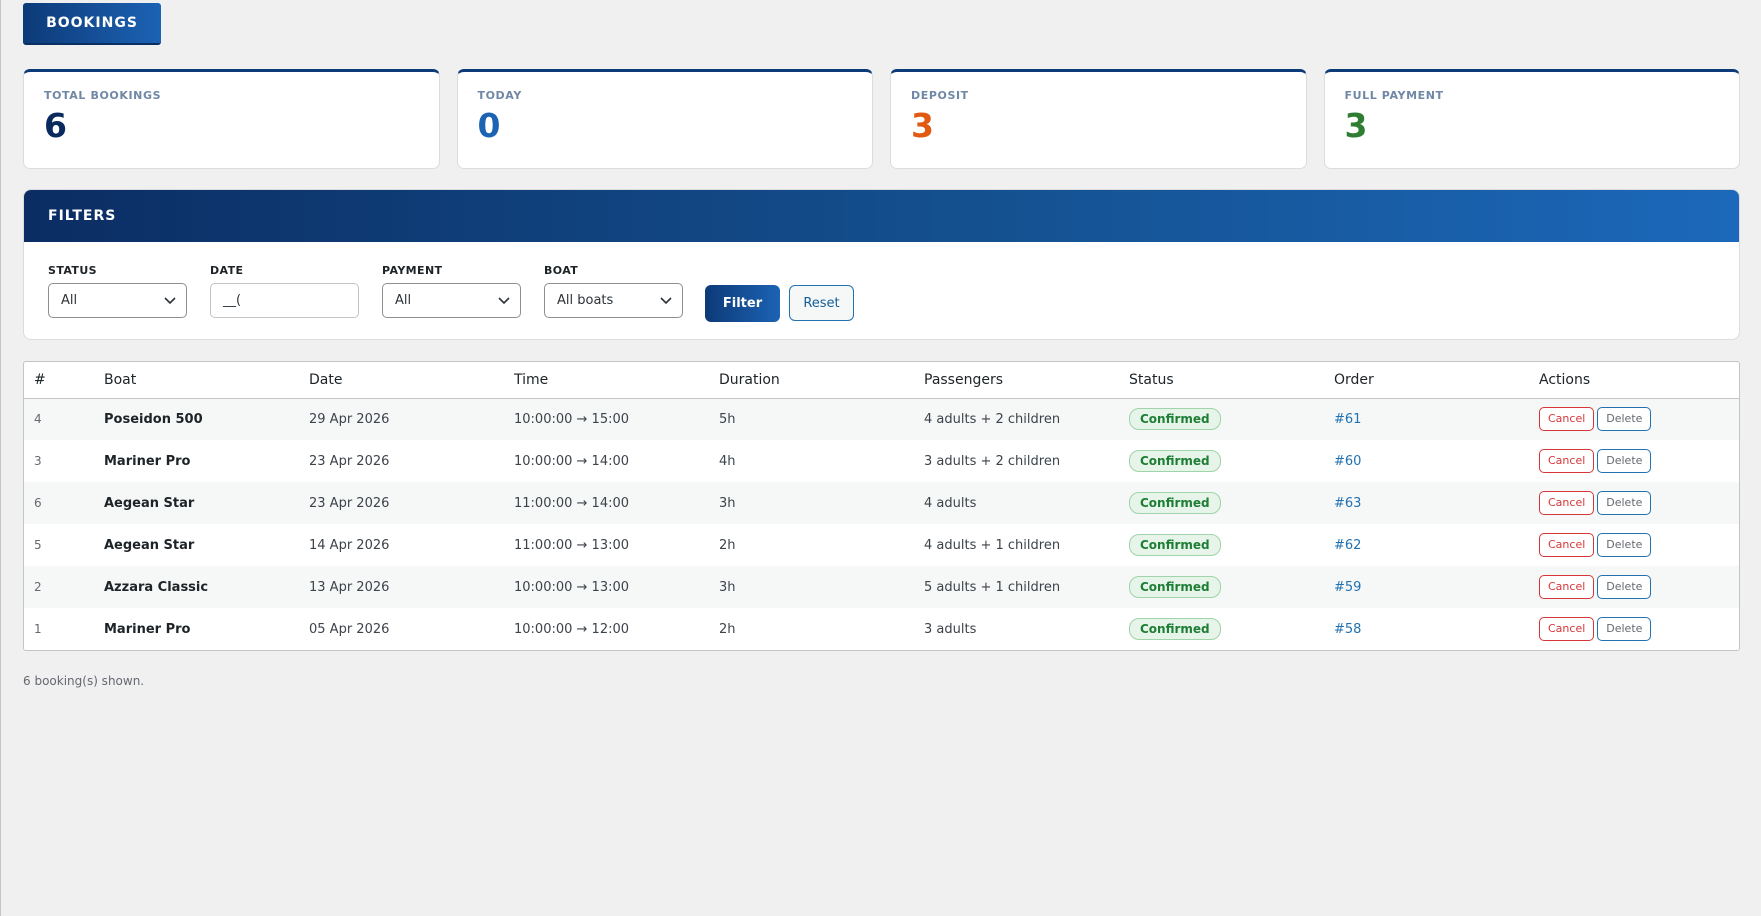 The height and width of the screenshot is (916, 1761). I want to click on stat-label: TODAY, so click(499, 95).